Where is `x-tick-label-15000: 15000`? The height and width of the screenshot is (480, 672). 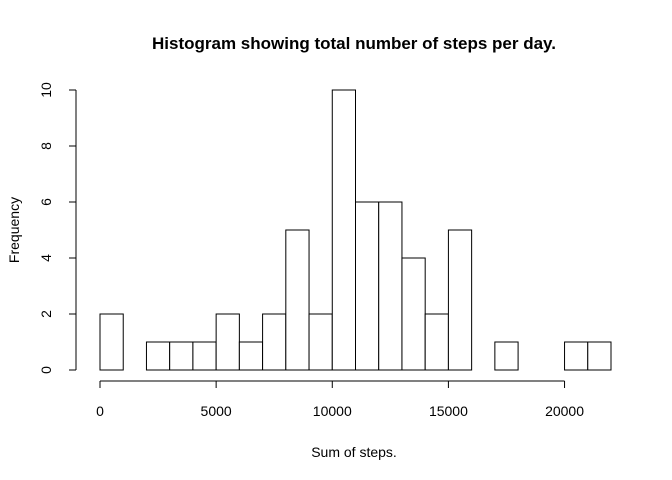
x-tick-label-15000: 15000 is located at coordinates (448, 411).